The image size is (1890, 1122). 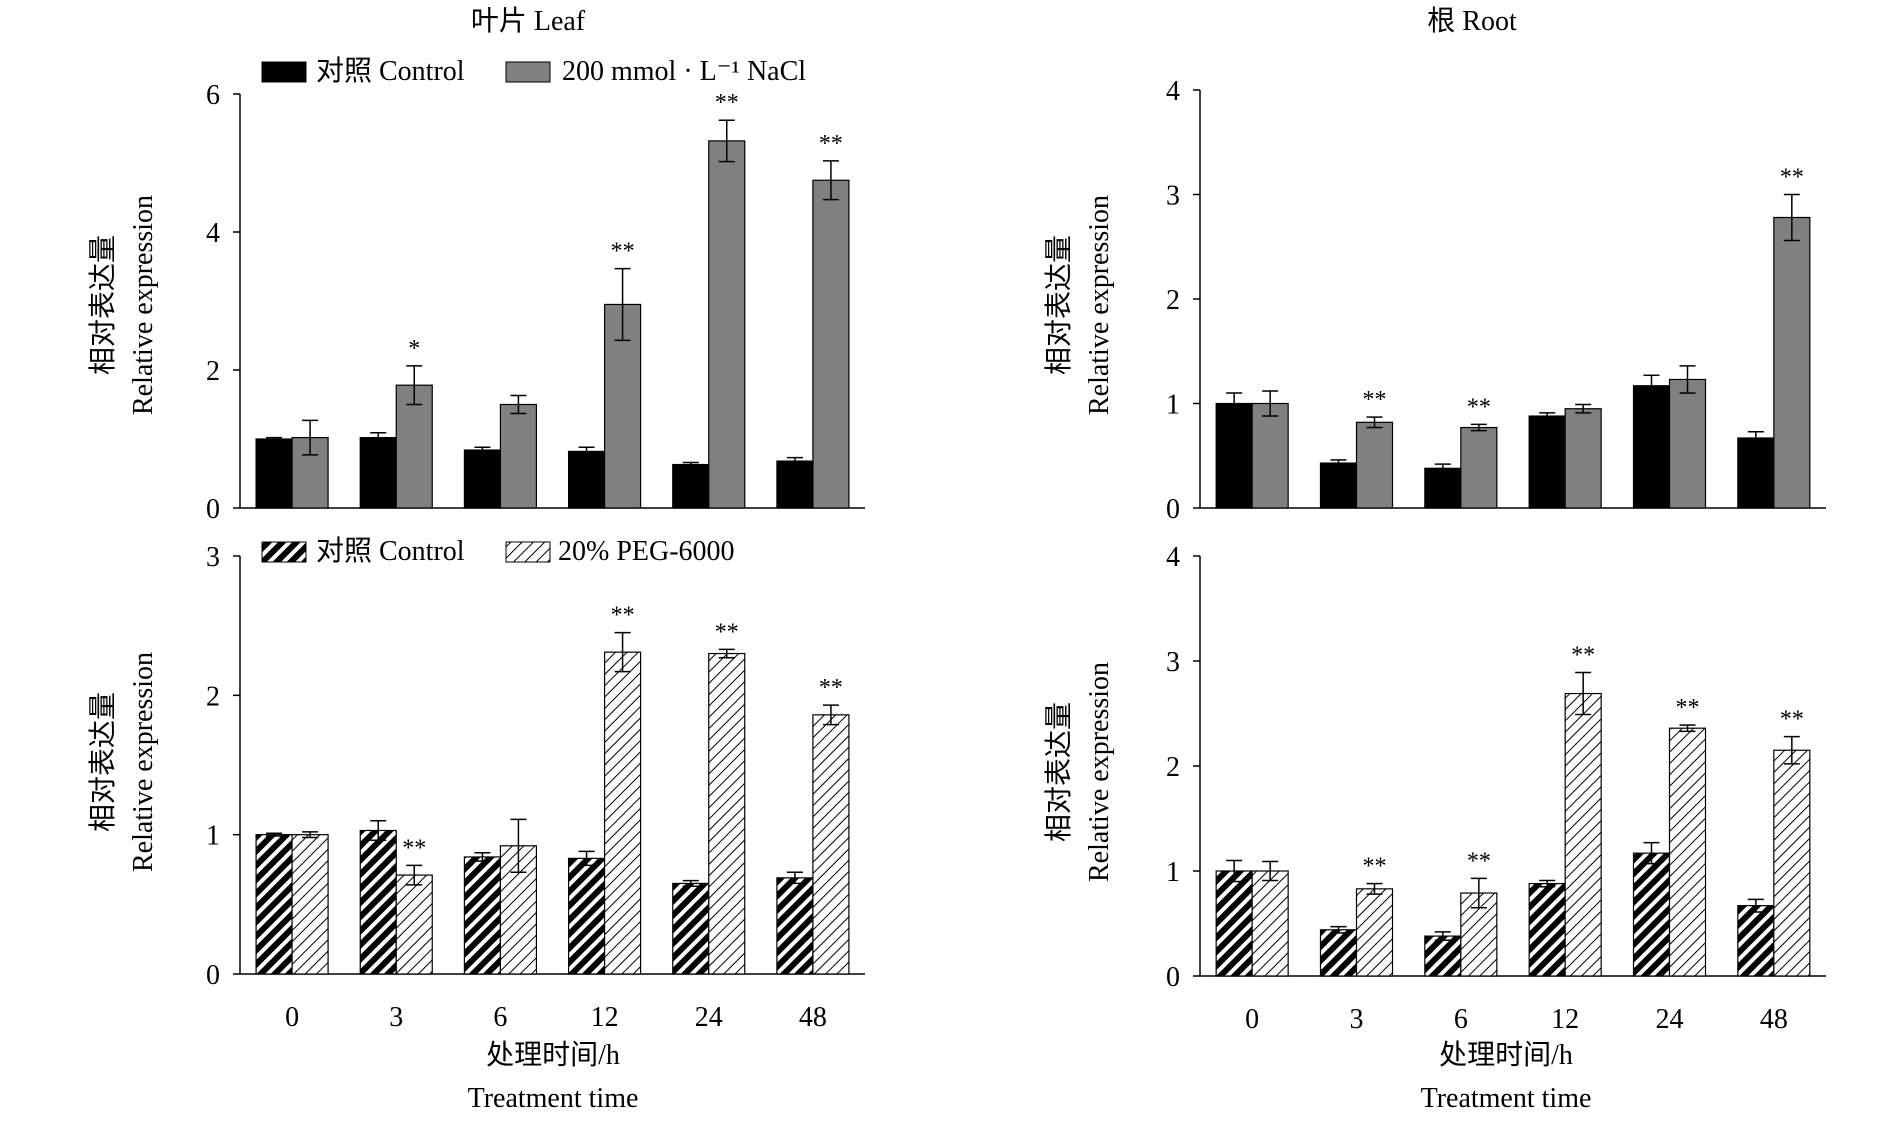 I want to click on legend-nacl: 对照 Control 200 mmol · L⁻¹ NaCl, so click(x=533, y=71).